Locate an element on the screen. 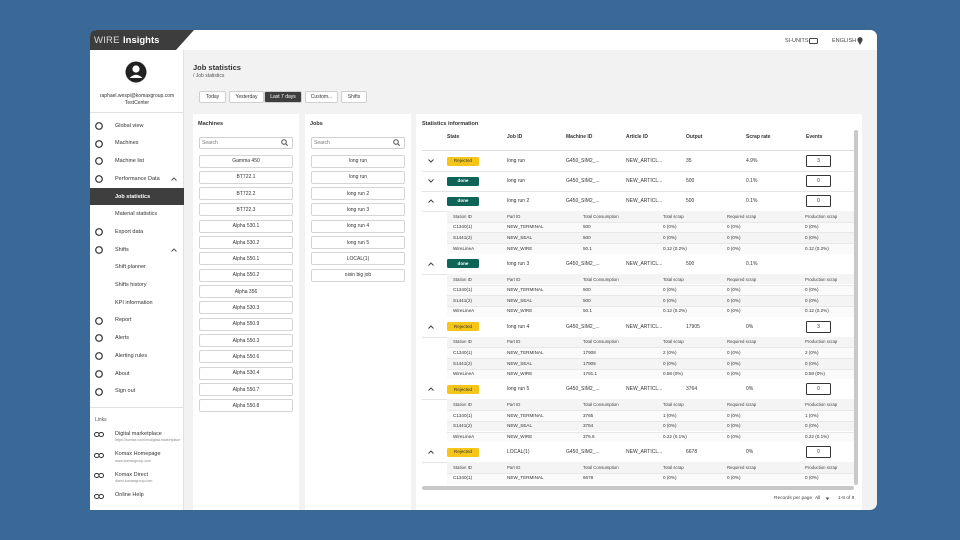 The height and width of the screenshot is (540, 960). list-item-label: Alpha 550.3 is located at coordinates (246, 340).